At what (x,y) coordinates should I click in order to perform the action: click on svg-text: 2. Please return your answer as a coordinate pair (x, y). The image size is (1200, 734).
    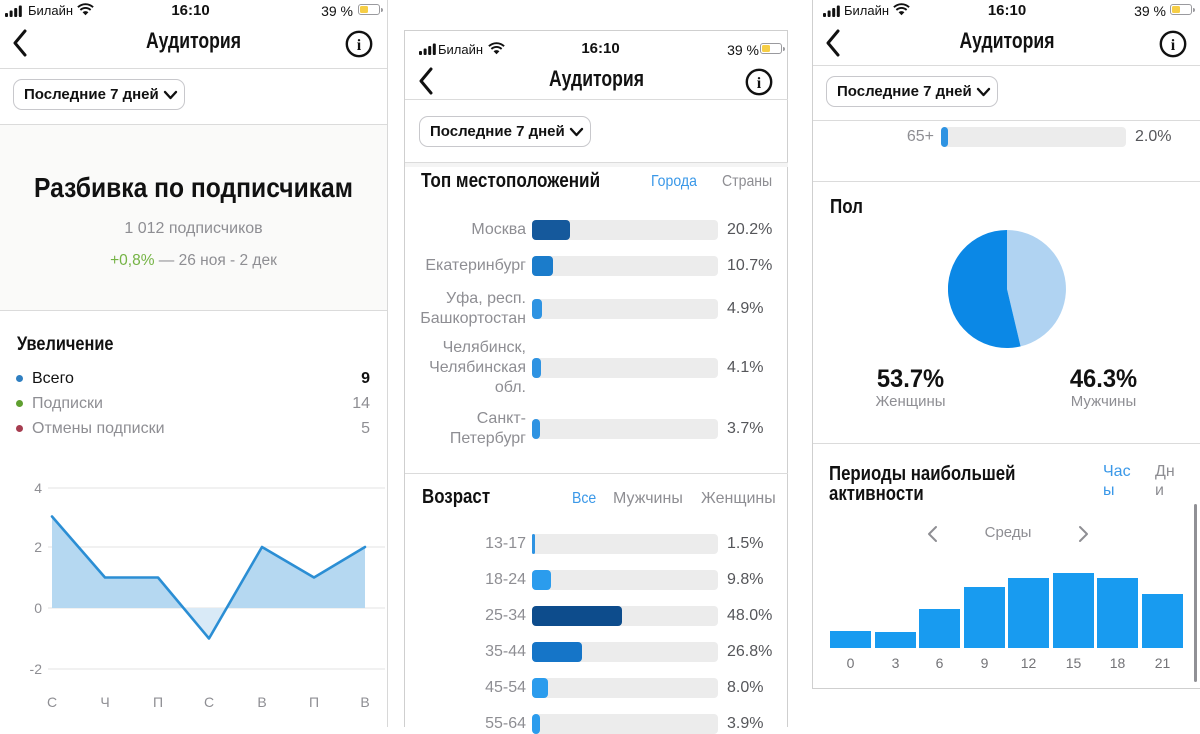
    Looking at the image, I should click on (38, 547).